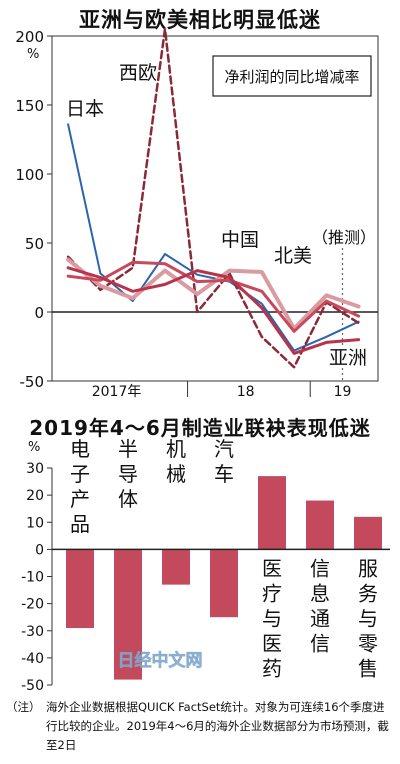 This screenshot has height=764, width=400. What do you see at coordinates (32, 578) in the screenshot?
I see `y-tick-label: -10` at bounding box center [32, 578].